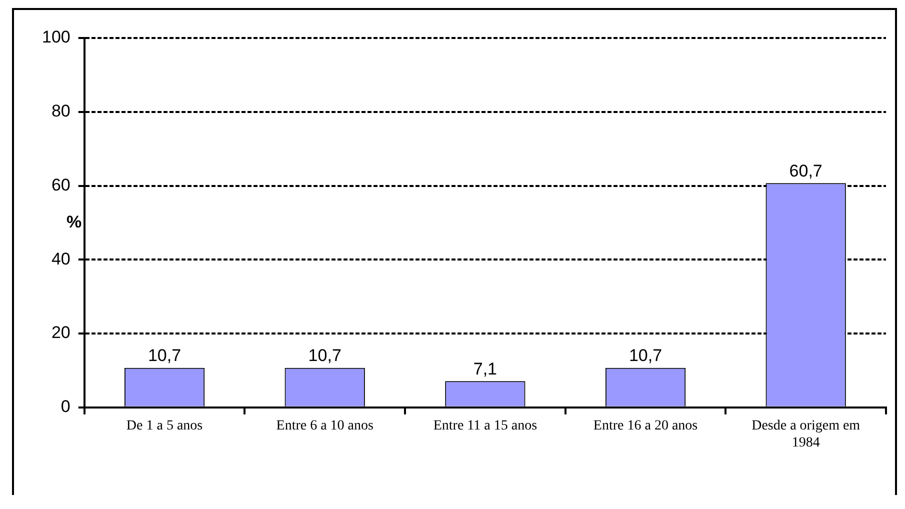  What do you see at coordinates (485, 426) in the screenshot?
I see `x-tick-label: Entre 11 a 15 anos` at bounding box center [485, 426].